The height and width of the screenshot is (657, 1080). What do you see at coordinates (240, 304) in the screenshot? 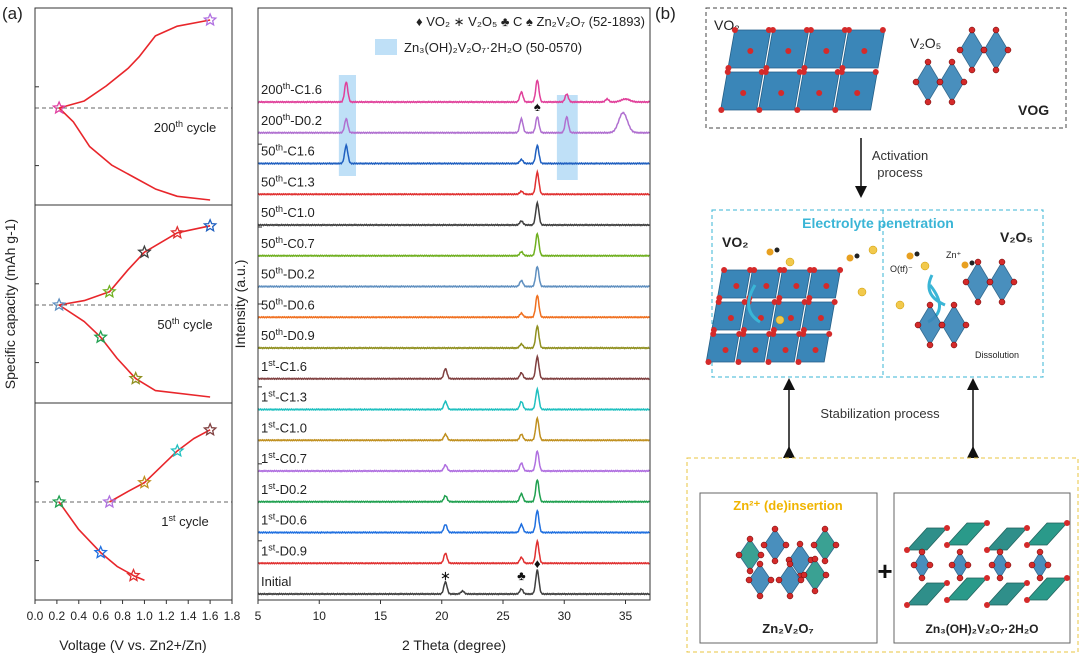
I see `y-axis-label: Intensity (a.u.)` at bounding box center [240, 304].